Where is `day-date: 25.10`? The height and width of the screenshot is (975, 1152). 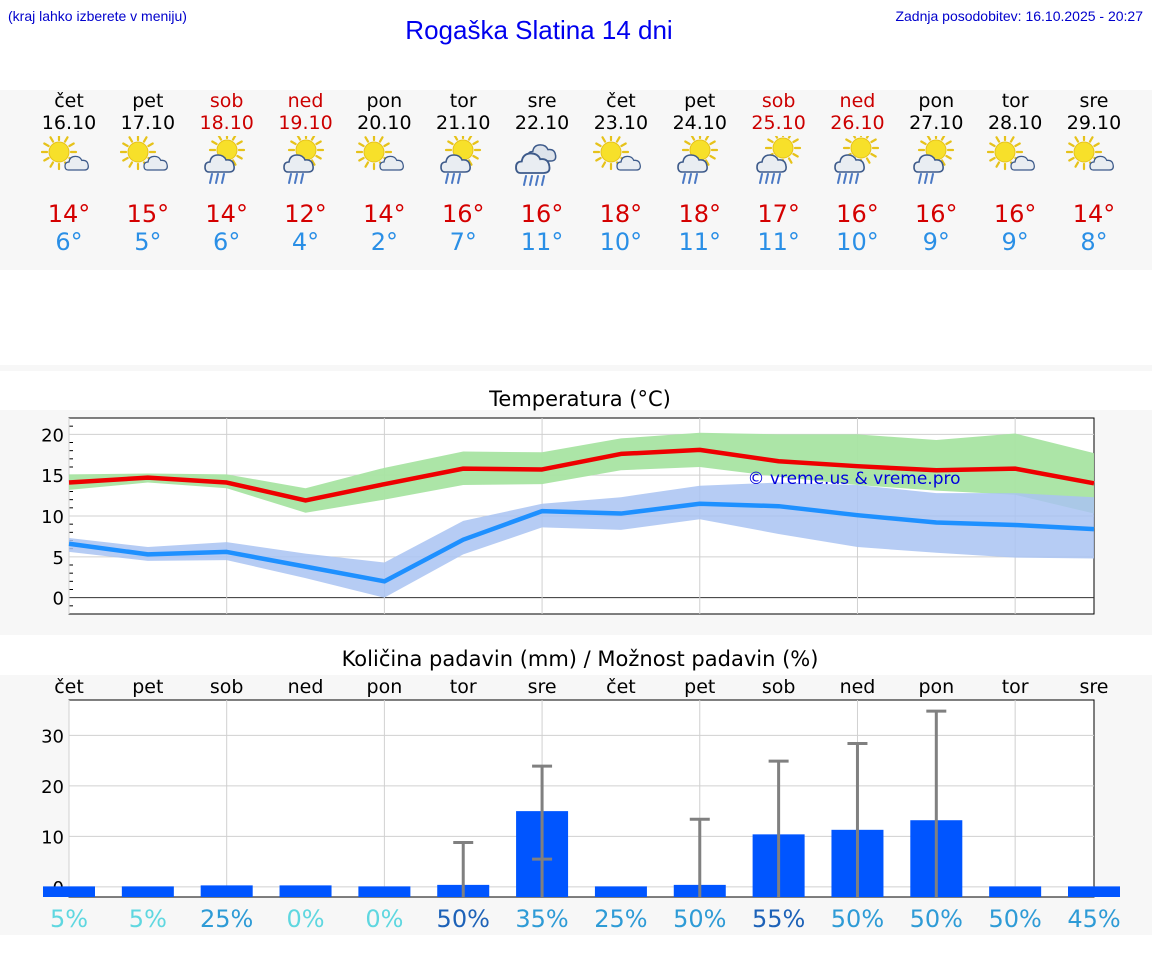
day-date: 25.10 is located at coordinates (778, 123).